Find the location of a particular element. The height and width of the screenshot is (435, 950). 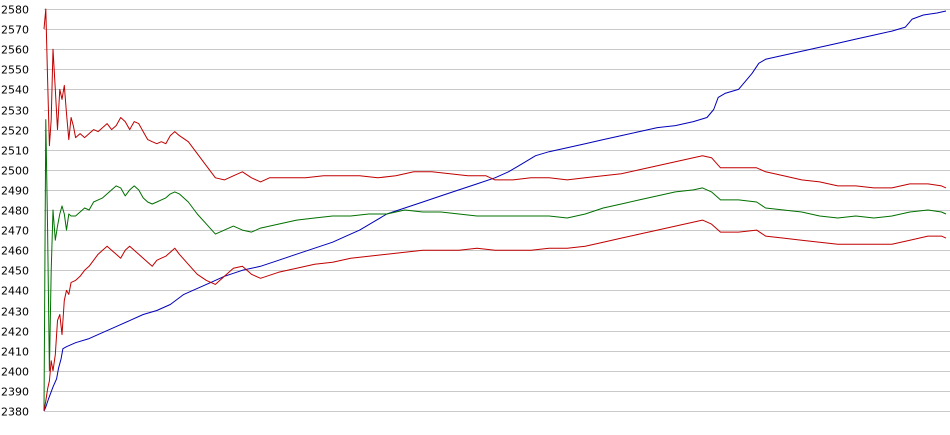

y-tick-label: 2450 is located at coordinates (15, 271).